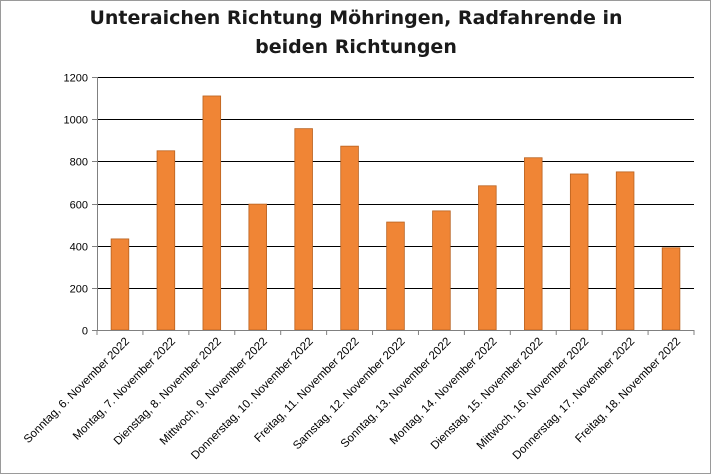 The width and height of the screenshot is (711, 475). Describe the element at coordinates (79, 163) in the screenshot. I see `y-tick-label: 800` at that location.